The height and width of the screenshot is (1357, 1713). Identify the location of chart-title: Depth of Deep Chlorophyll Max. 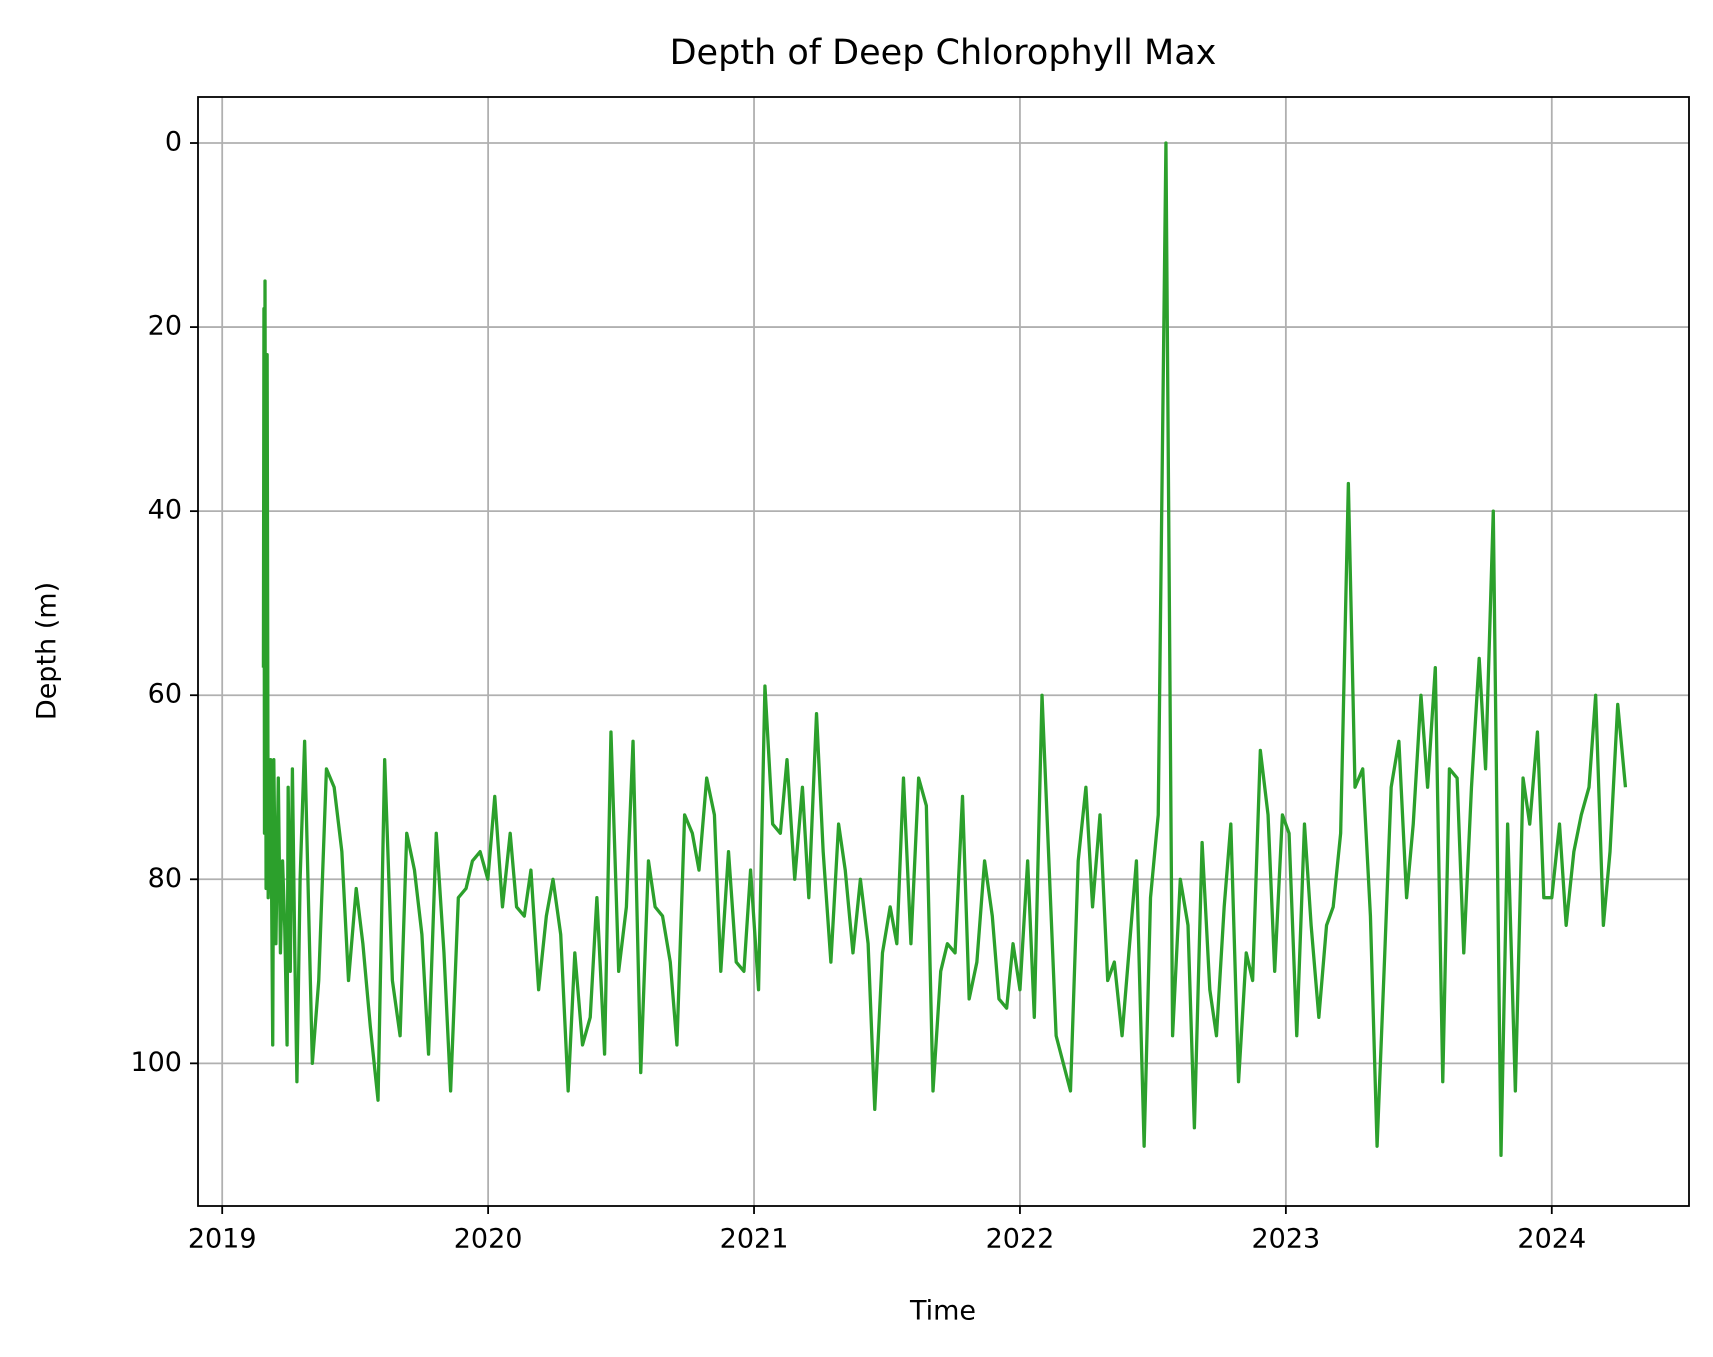
(943, 53).